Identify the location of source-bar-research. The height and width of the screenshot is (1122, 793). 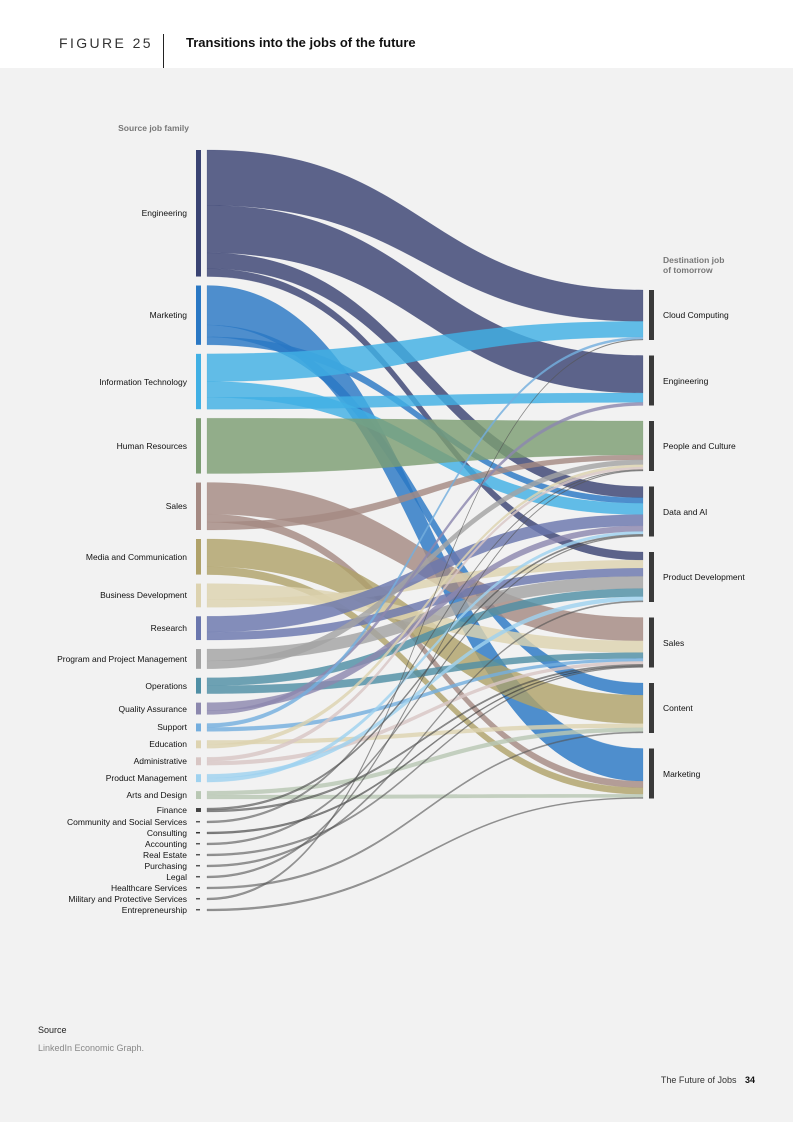
(198, 628).